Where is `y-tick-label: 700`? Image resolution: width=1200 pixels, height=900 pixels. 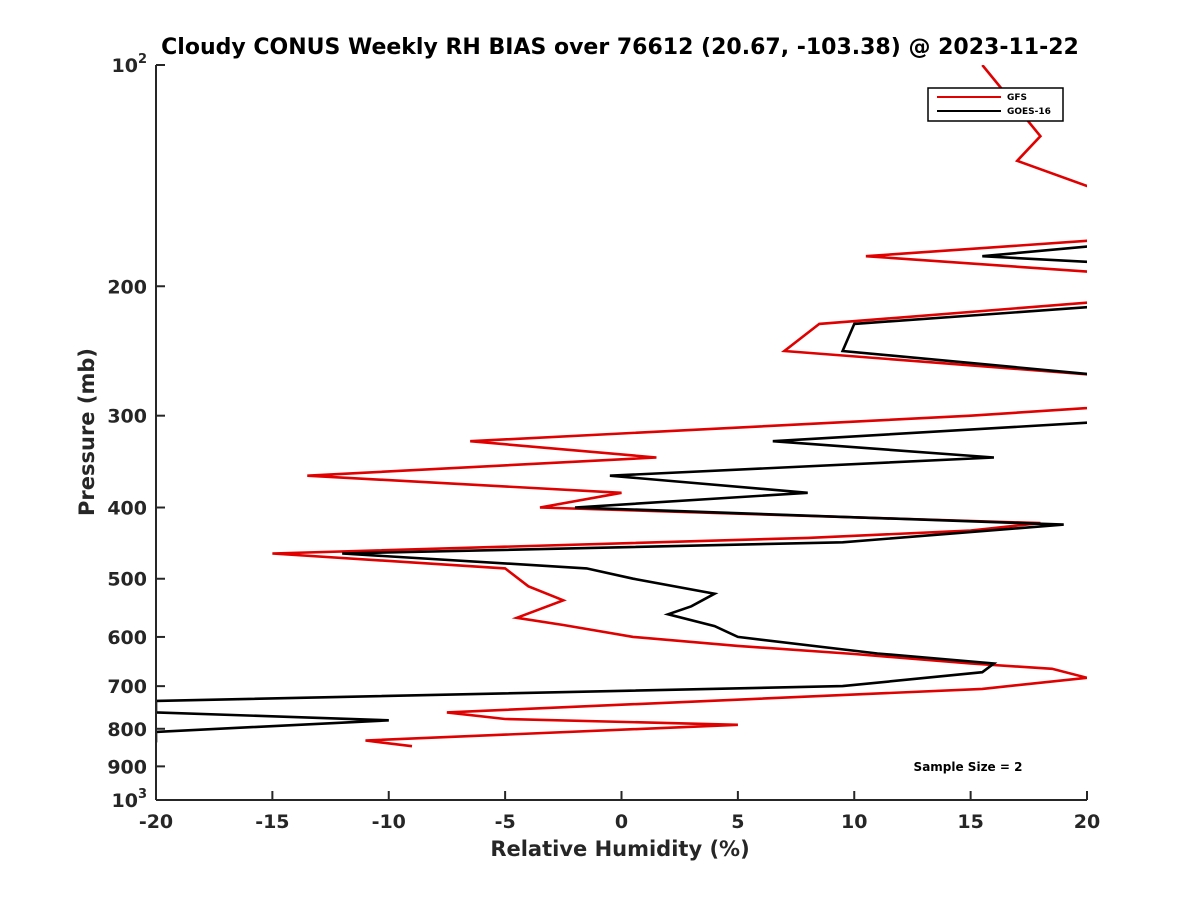
y-tick-label: 700 is located at coordinates (127, 687).